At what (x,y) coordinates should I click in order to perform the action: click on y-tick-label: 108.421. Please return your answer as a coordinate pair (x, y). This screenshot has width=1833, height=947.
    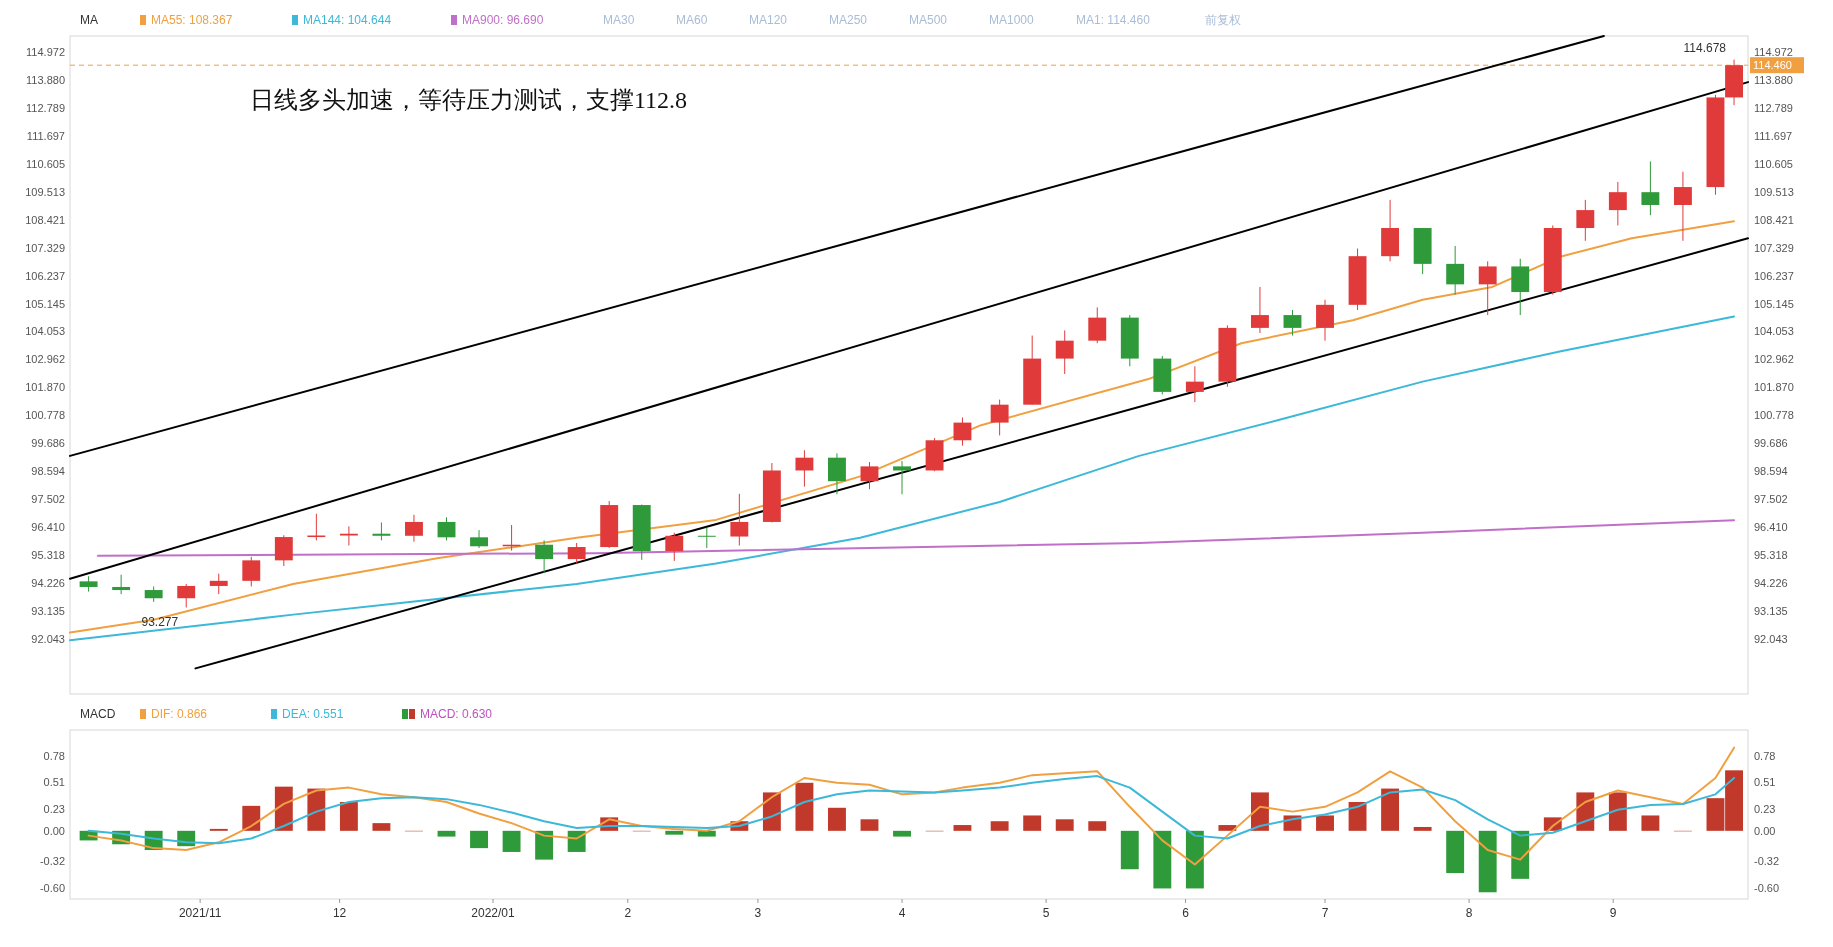
    Looking at the image, I should click on (45, 219).